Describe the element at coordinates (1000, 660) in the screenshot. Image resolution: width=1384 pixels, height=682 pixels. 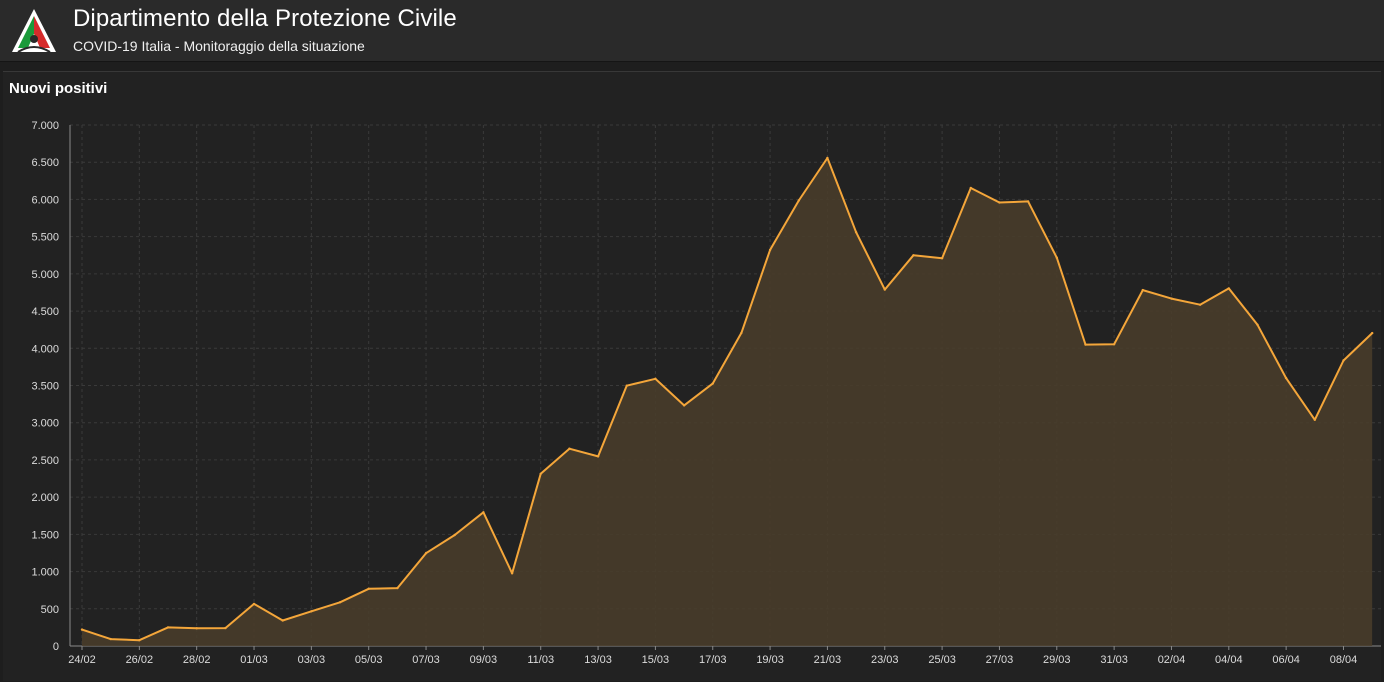
I see `x-tick-label: 27/03` at that location.